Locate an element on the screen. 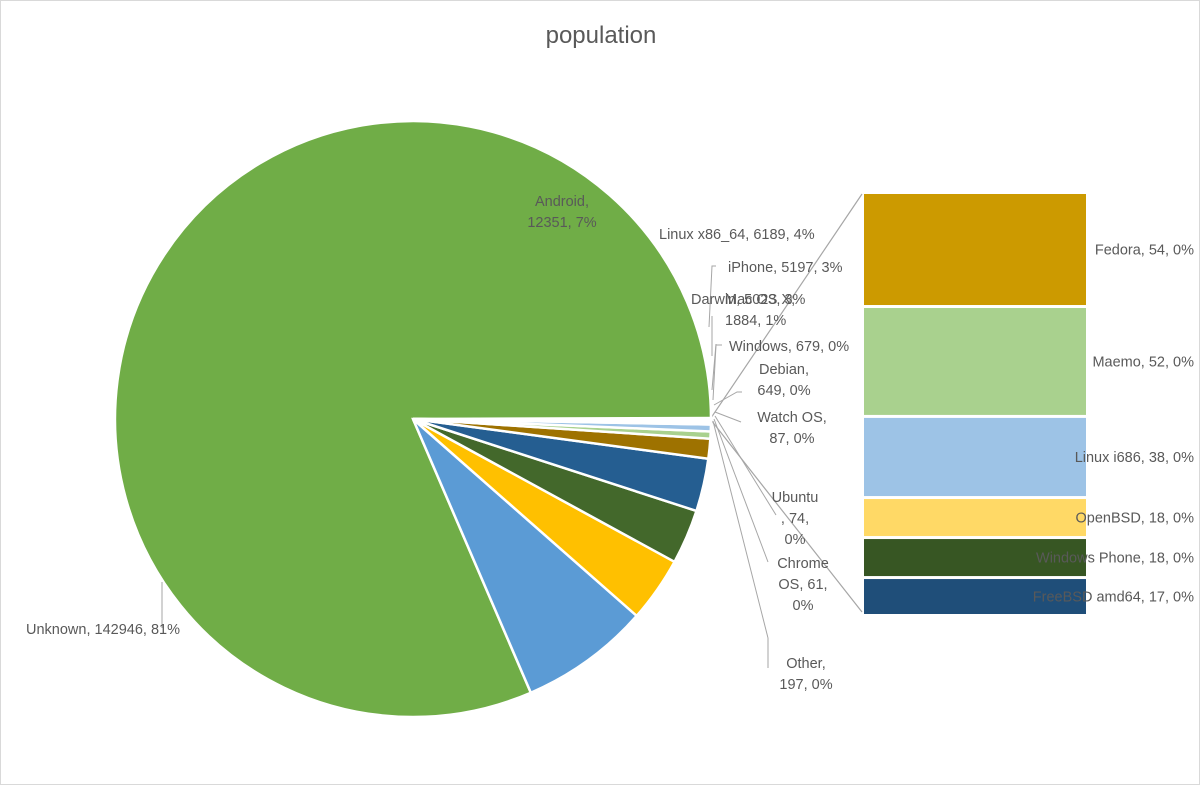 Image resolution: width=1200 pixels, height=785 pixels. data-label-android: Android, 12351, 7% is located at coordinates (561, 212).